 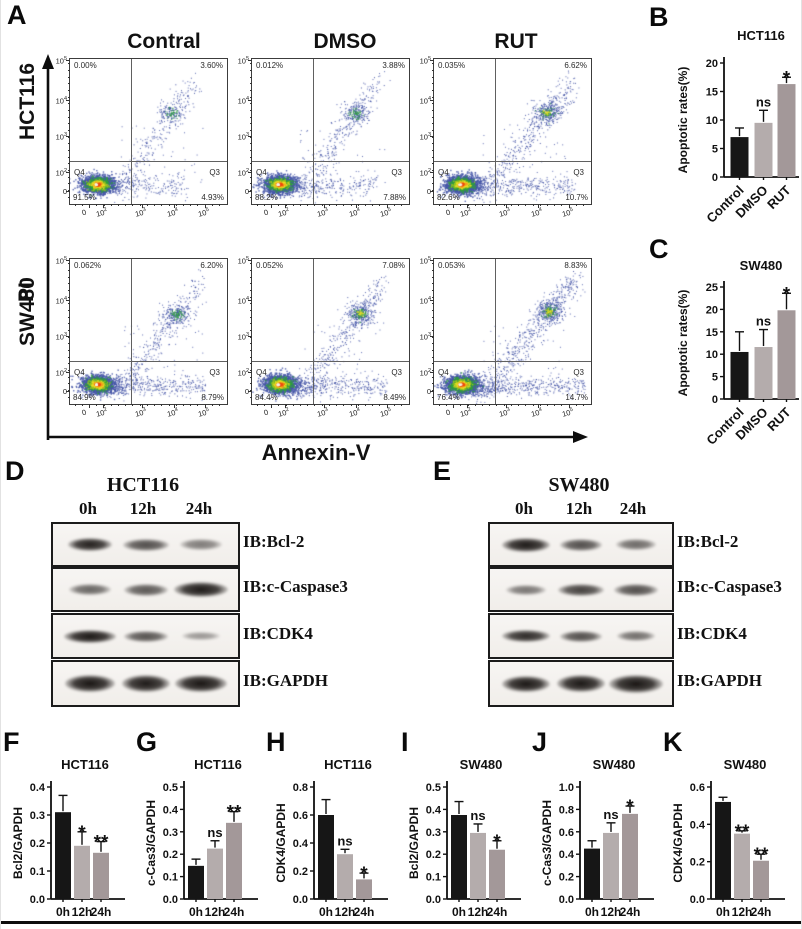 I want to click on flow-scatter-canvas, so click(x=512, y=331).